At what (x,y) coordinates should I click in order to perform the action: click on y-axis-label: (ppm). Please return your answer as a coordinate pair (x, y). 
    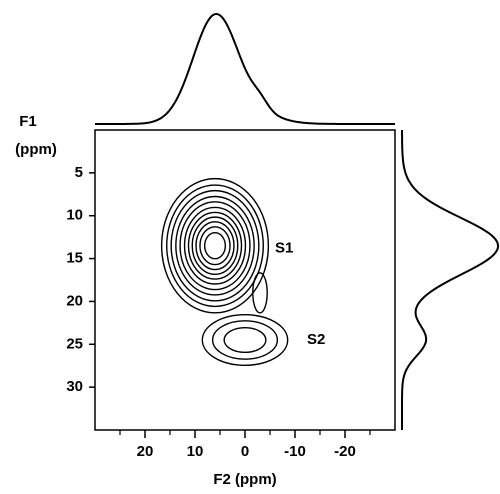
    Looking at the image, I should click on (36, 149).